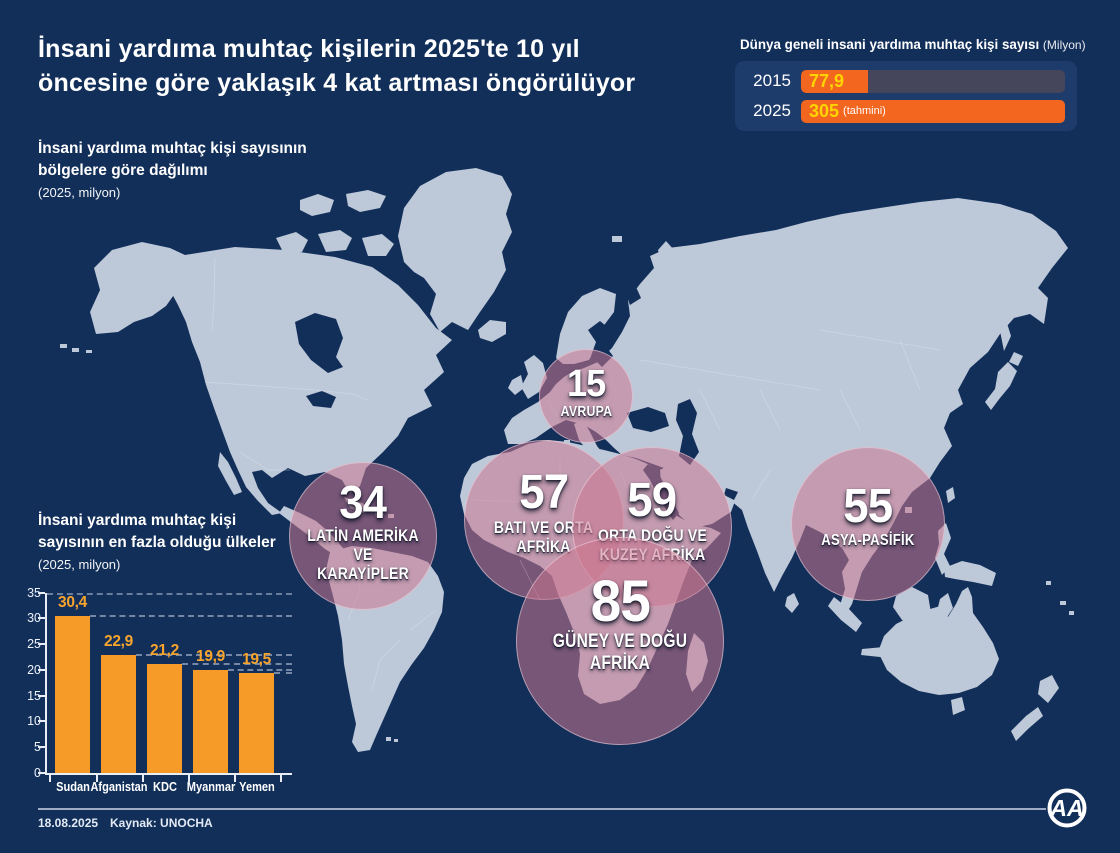  I want to click on global-panel: 2015 77,9 2025 305 (tahmini), so click(906, 96).